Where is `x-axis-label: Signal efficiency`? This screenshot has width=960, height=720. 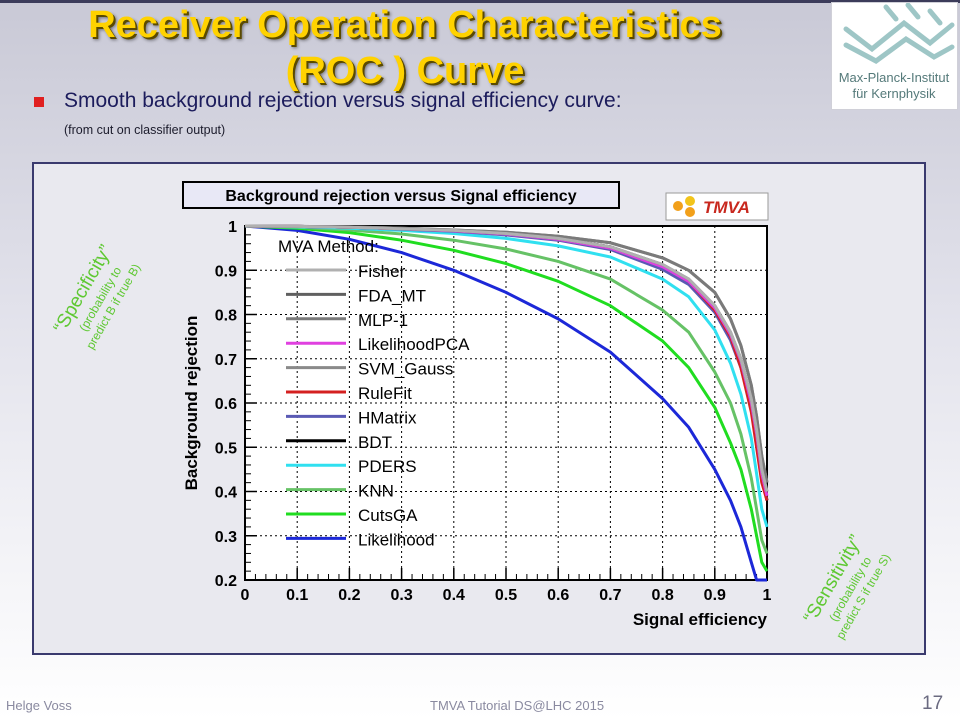 x-axis-label: Signal efficiency is located at coordinates (700, 619).